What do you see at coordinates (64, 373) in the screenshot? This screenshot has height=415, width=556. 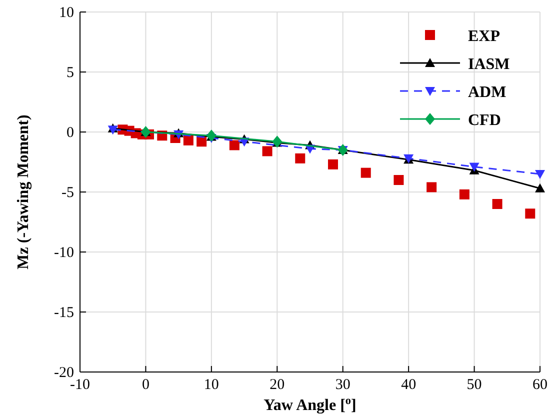 I see `y-tick-label: -20` at bounding box center [64, 373].